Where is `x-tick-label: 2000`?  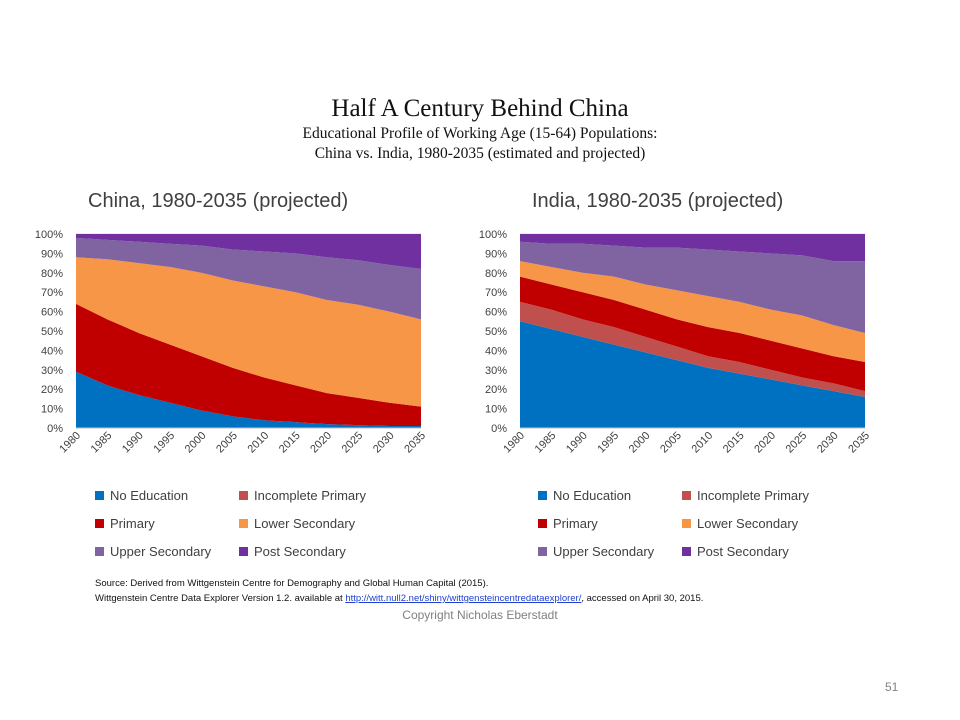 x-tick-label: 2000 is located at coordinates (196, 443).